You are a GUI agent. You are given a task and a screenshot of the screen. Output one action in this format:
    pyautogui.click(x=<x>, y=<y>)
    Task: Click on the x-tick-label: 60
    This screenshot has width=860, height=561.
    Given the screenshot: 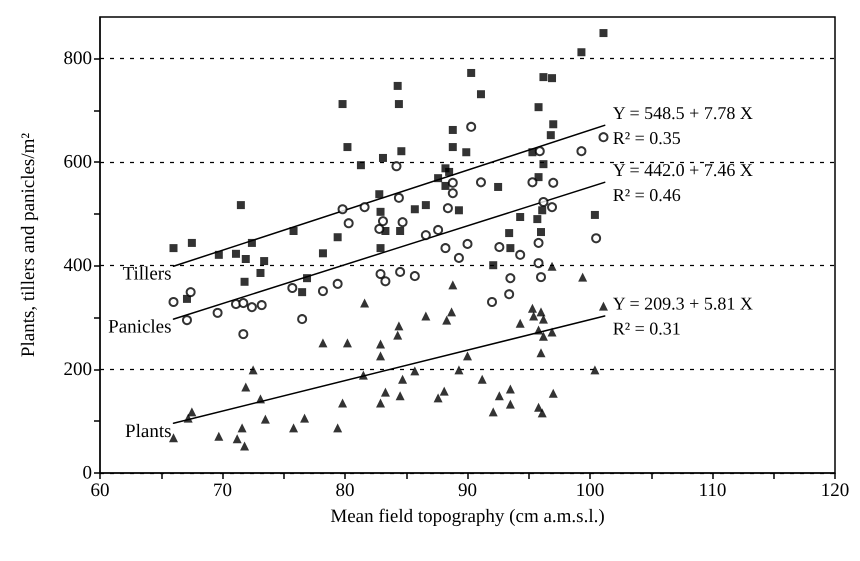 What is the action you would take?
    pyautogui.click(x=100, y=490)
    